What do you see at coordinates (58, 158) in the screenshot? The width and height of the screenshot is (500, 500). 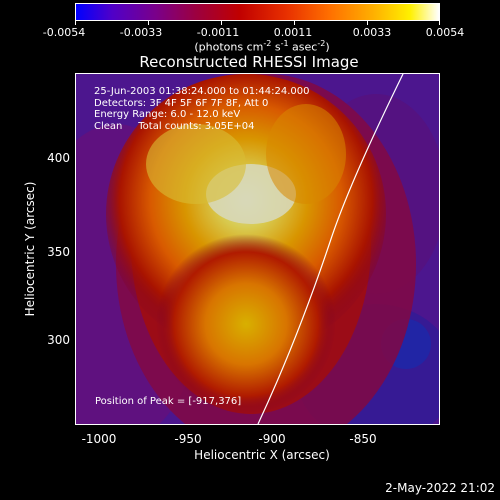 I see `y-tick-label: 400` at bounding box center [58, 158].